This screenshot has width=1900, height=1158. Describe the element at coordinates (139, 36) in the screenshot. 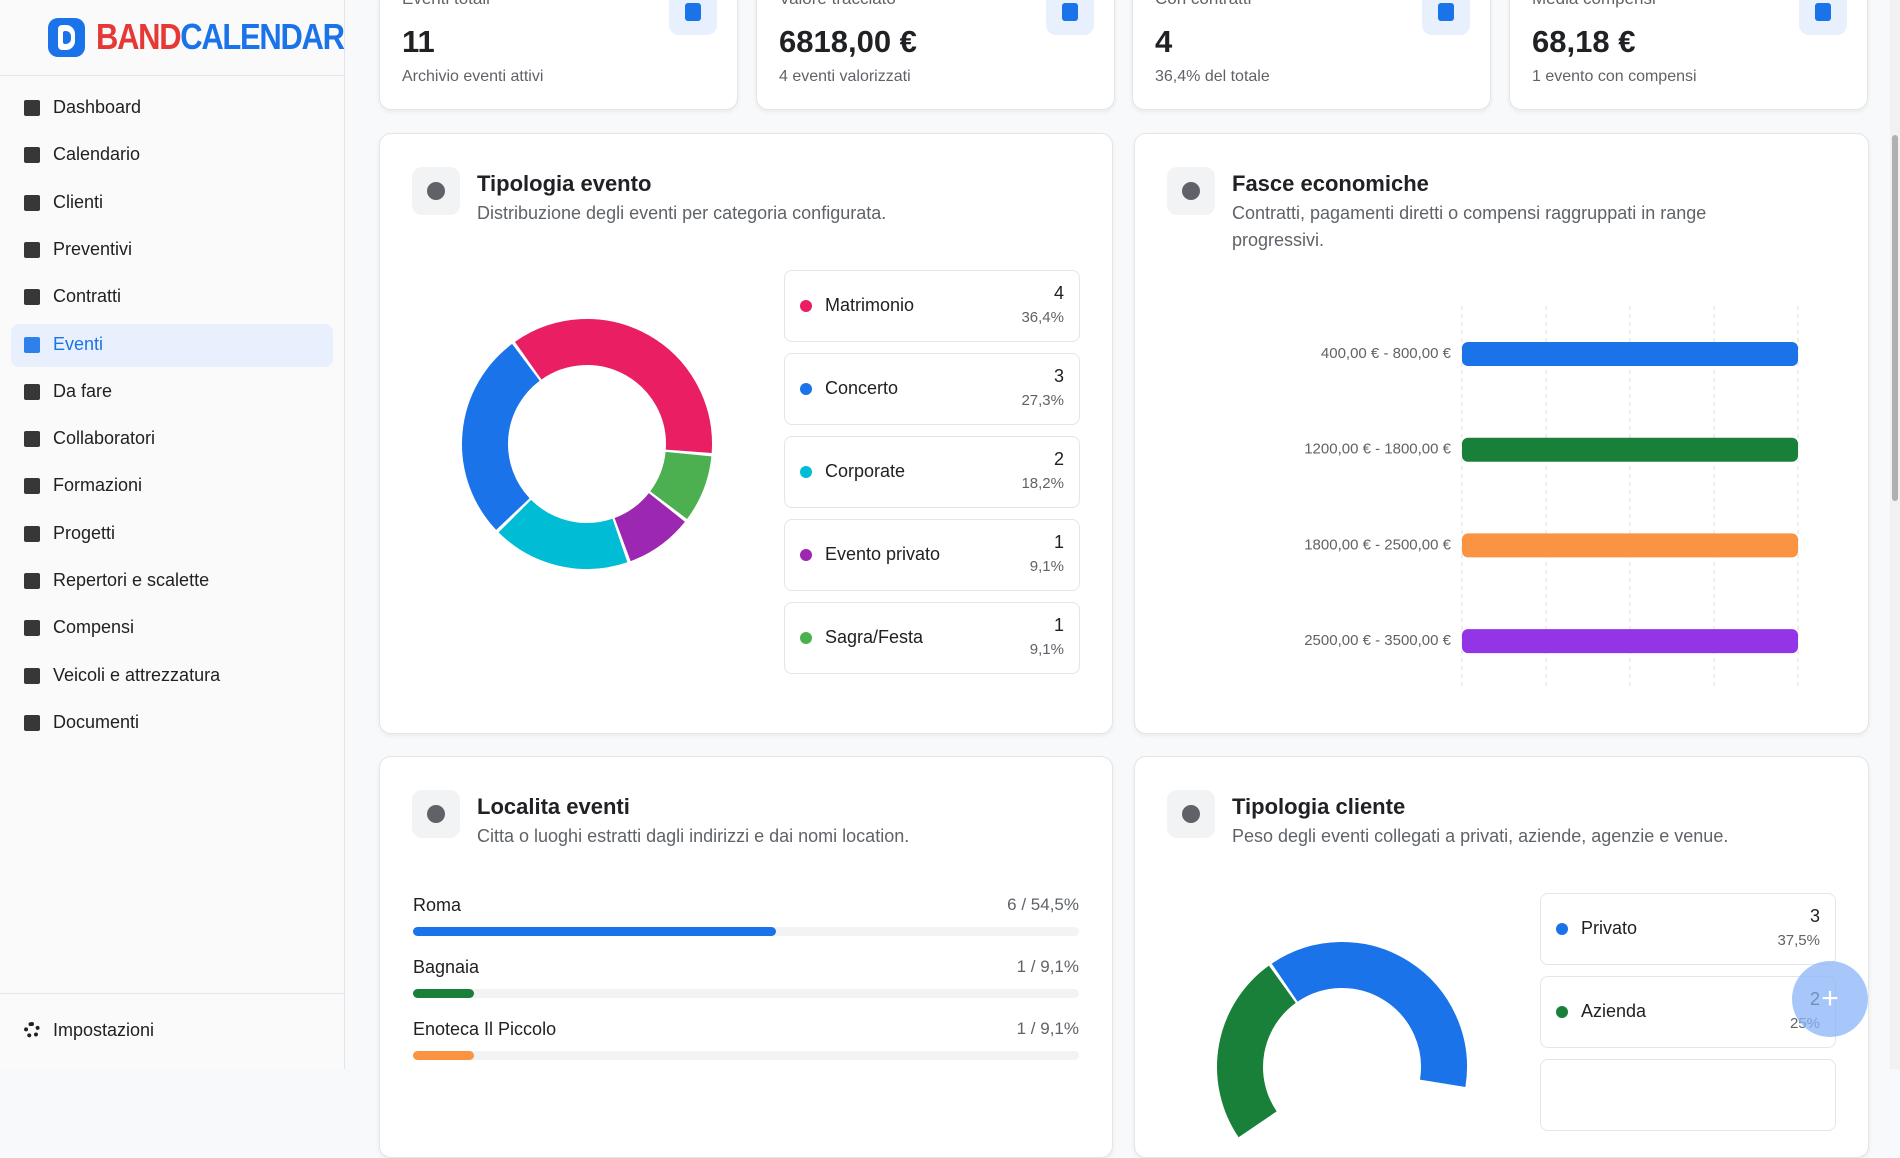

I see `brand-first: BAND` at that location.